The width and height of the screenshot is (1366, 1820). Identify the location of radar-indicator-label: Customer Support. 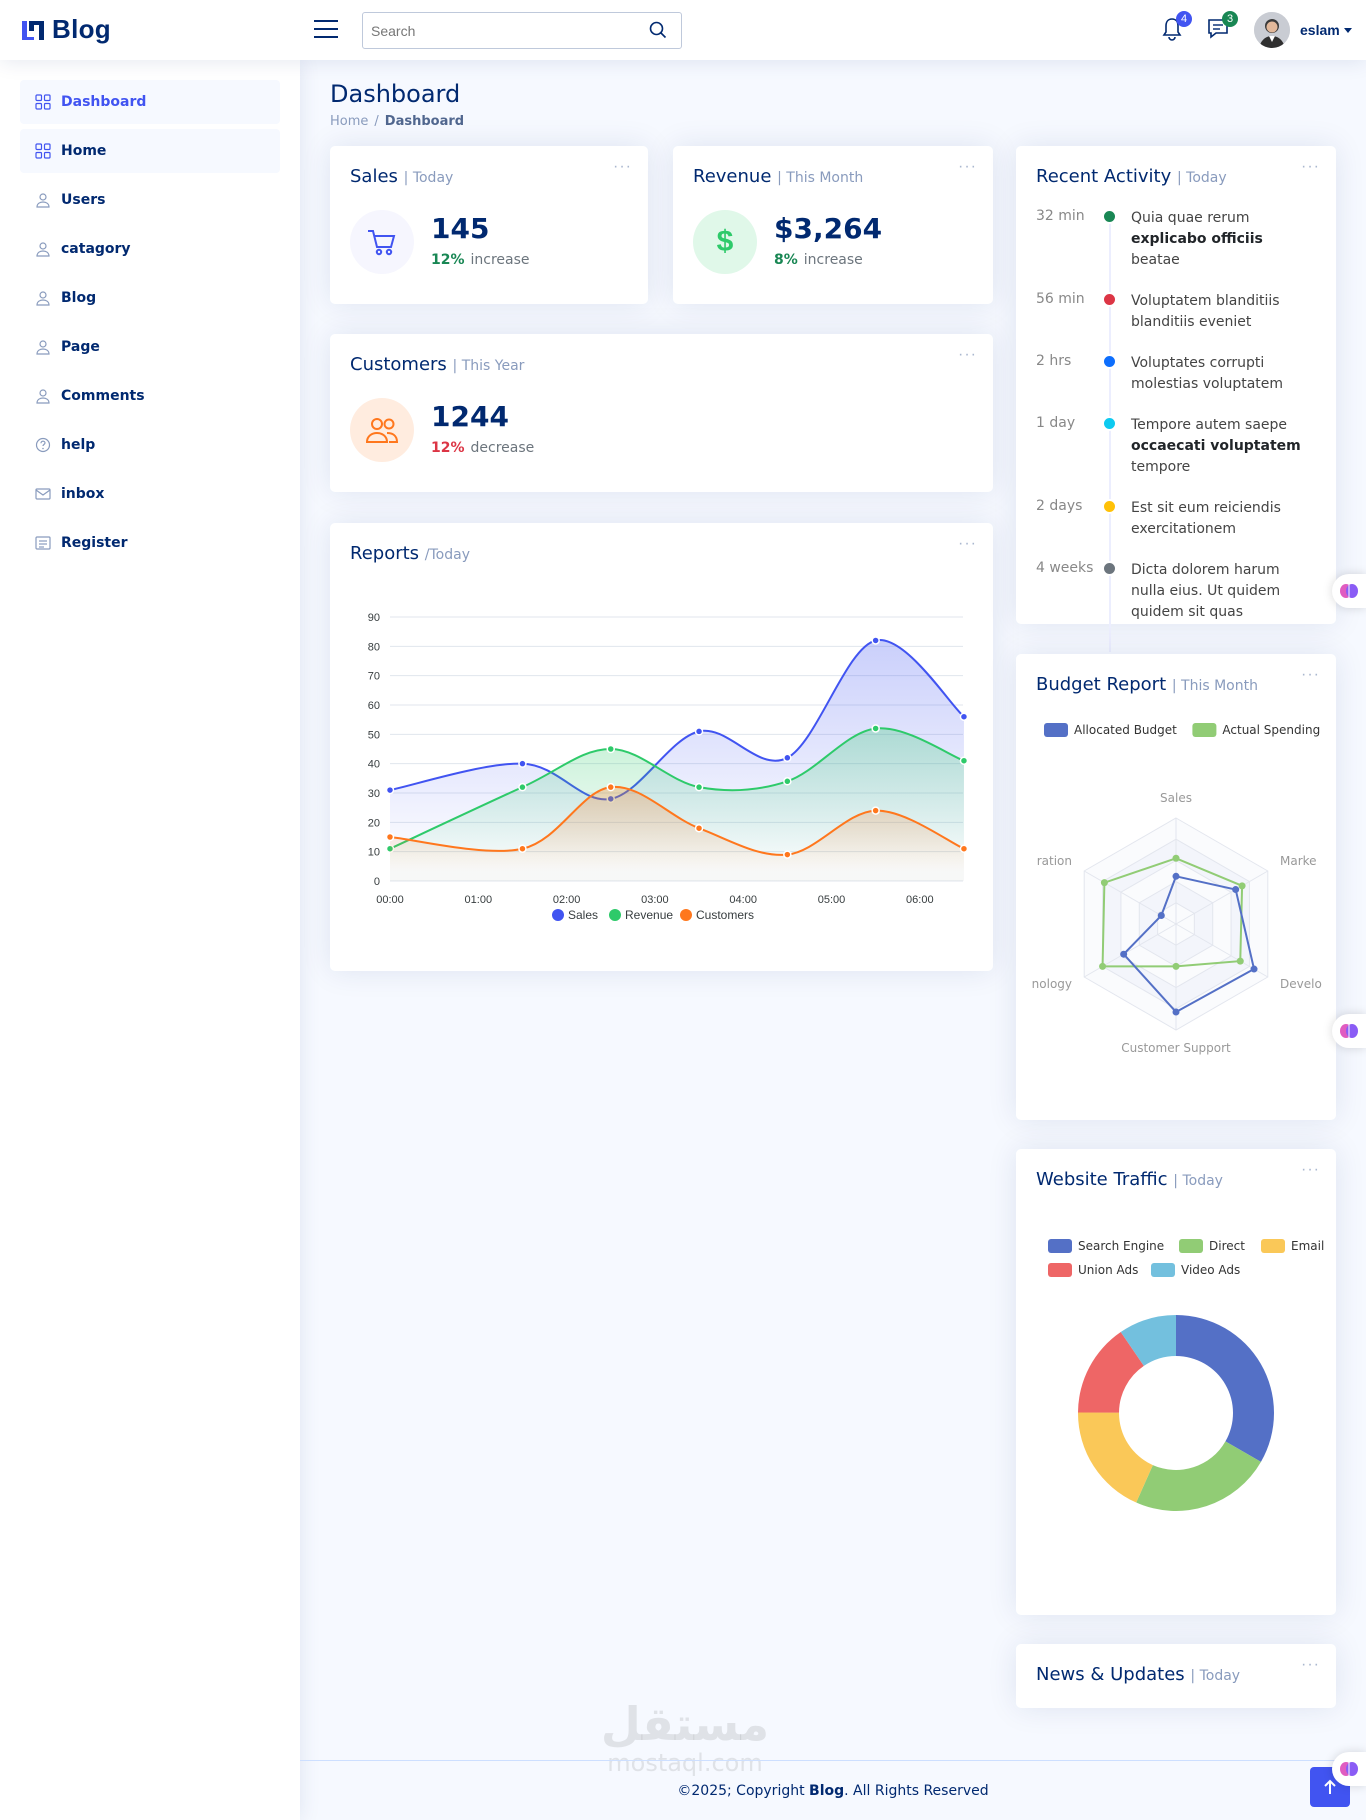
(1176, 1048).